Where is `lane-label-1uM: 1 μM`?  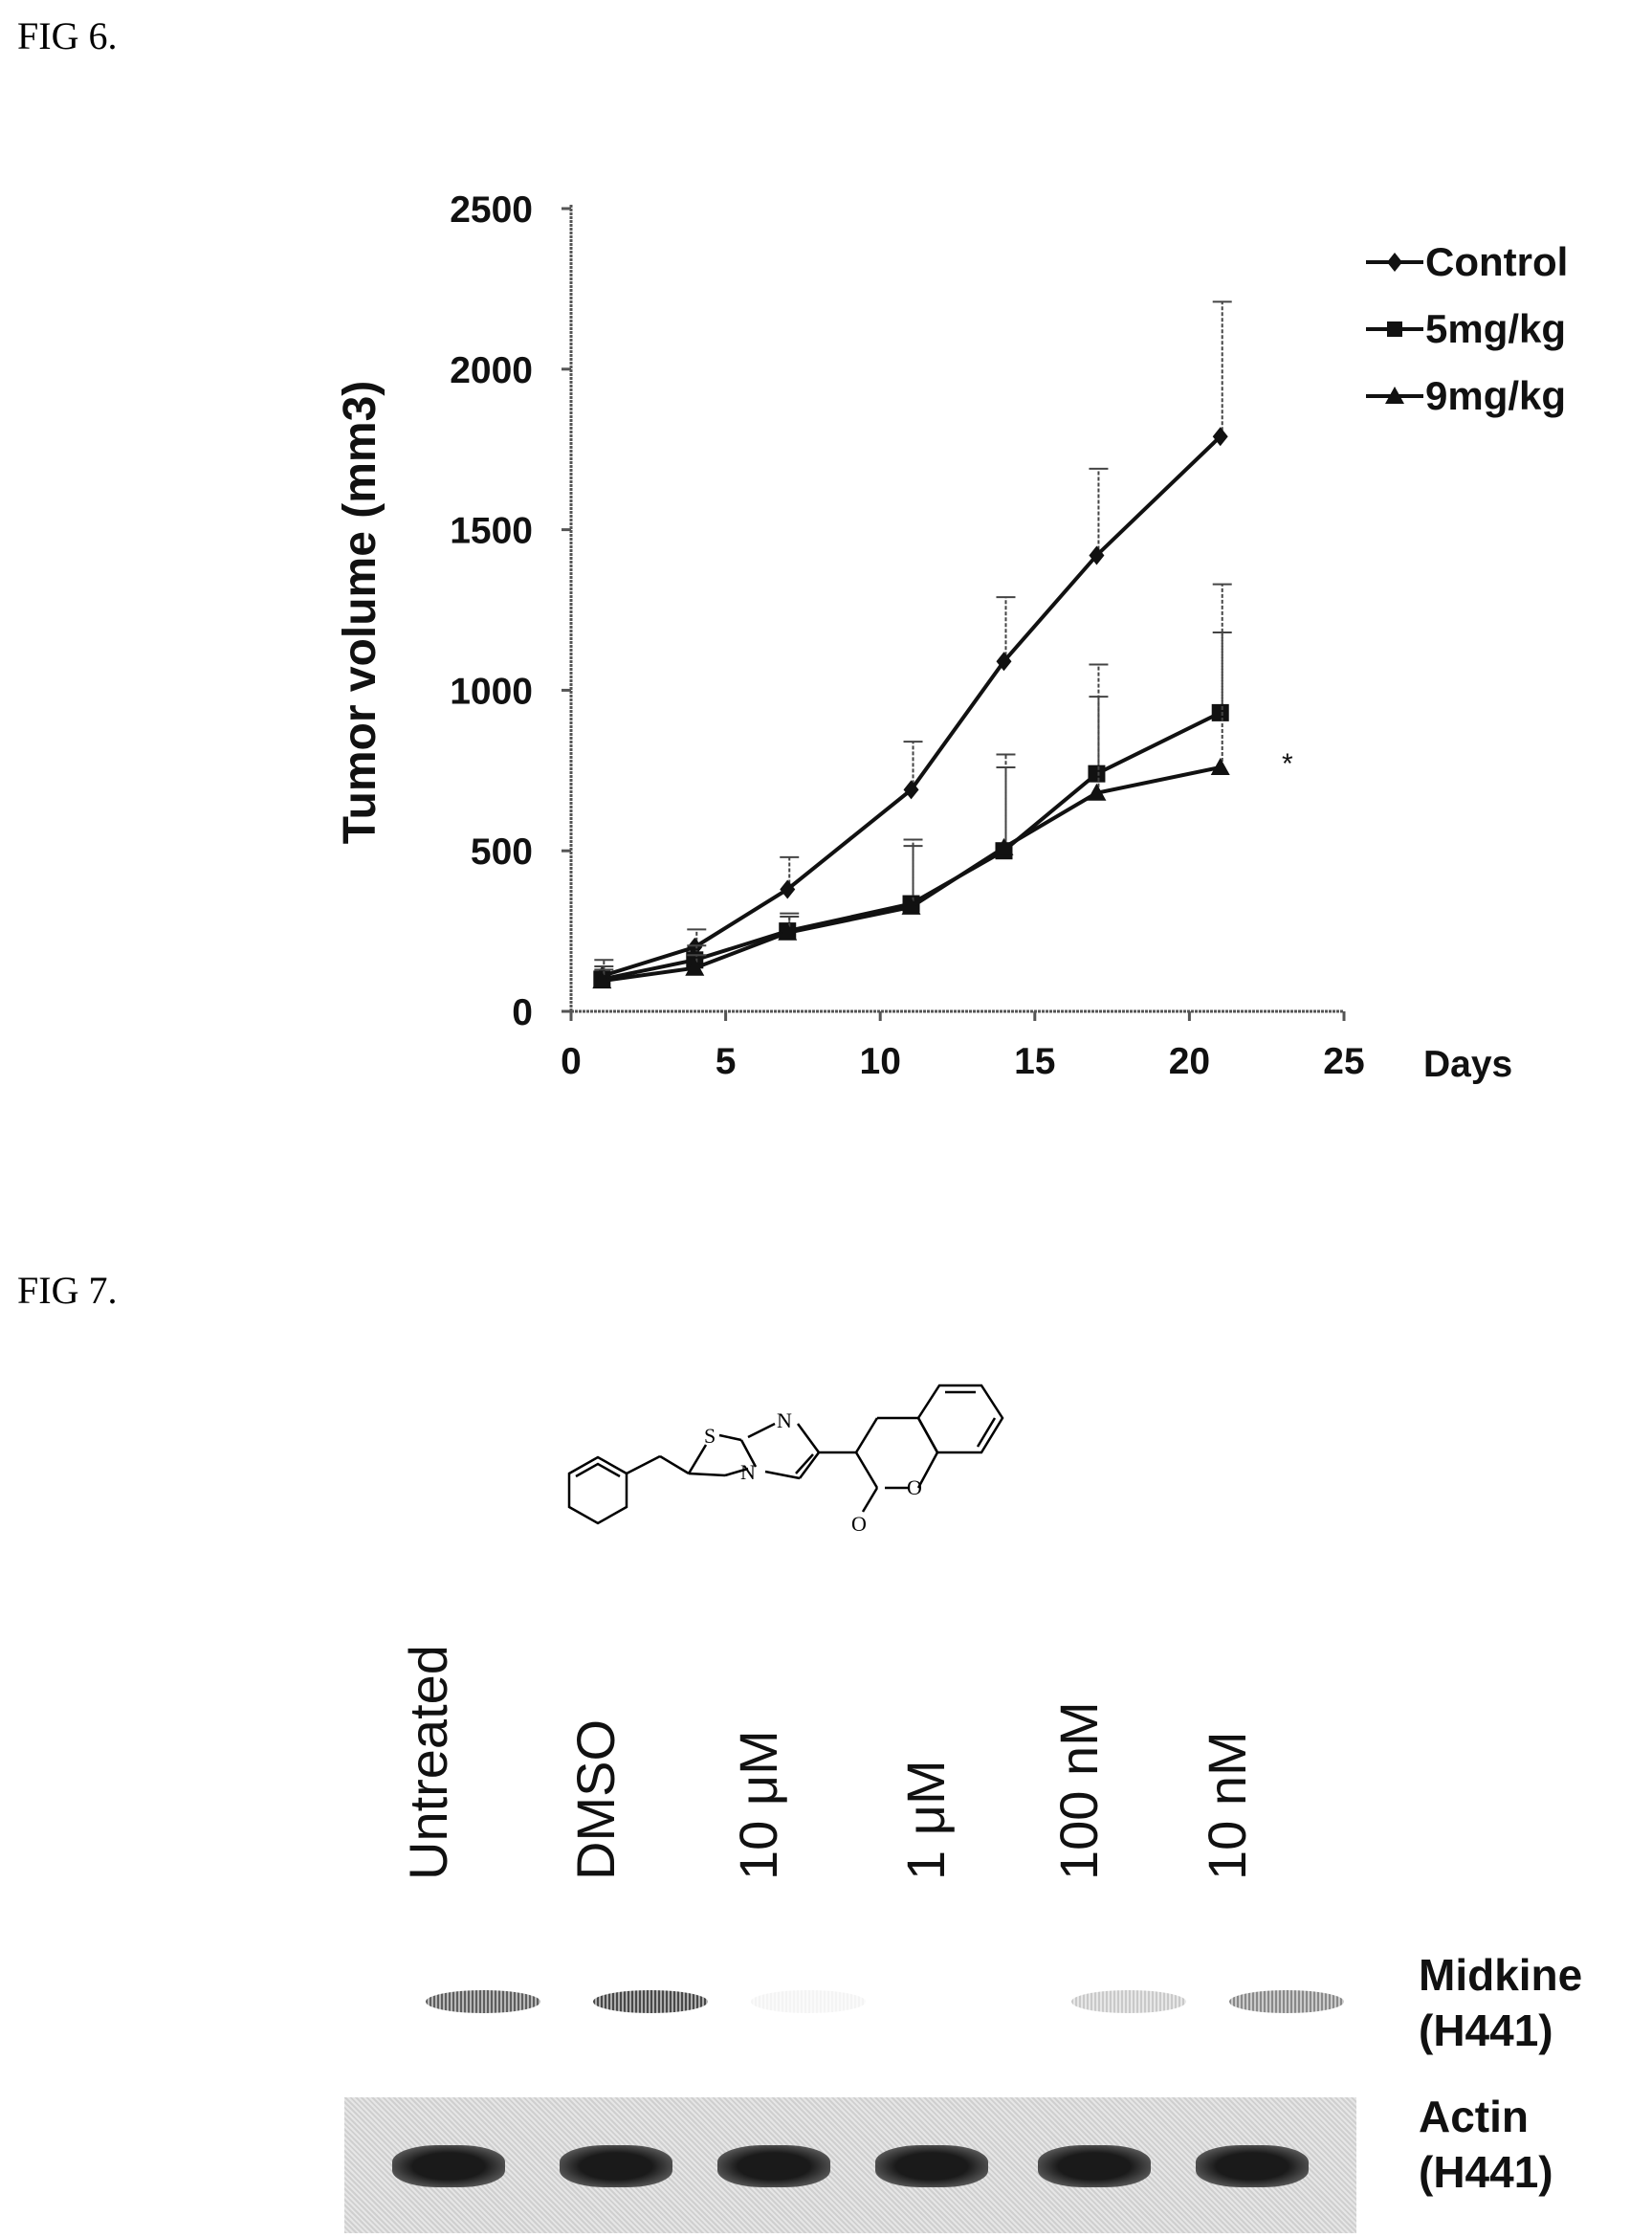 lane-label-1uM: 1 μM is located at coordinates (925, 1820).